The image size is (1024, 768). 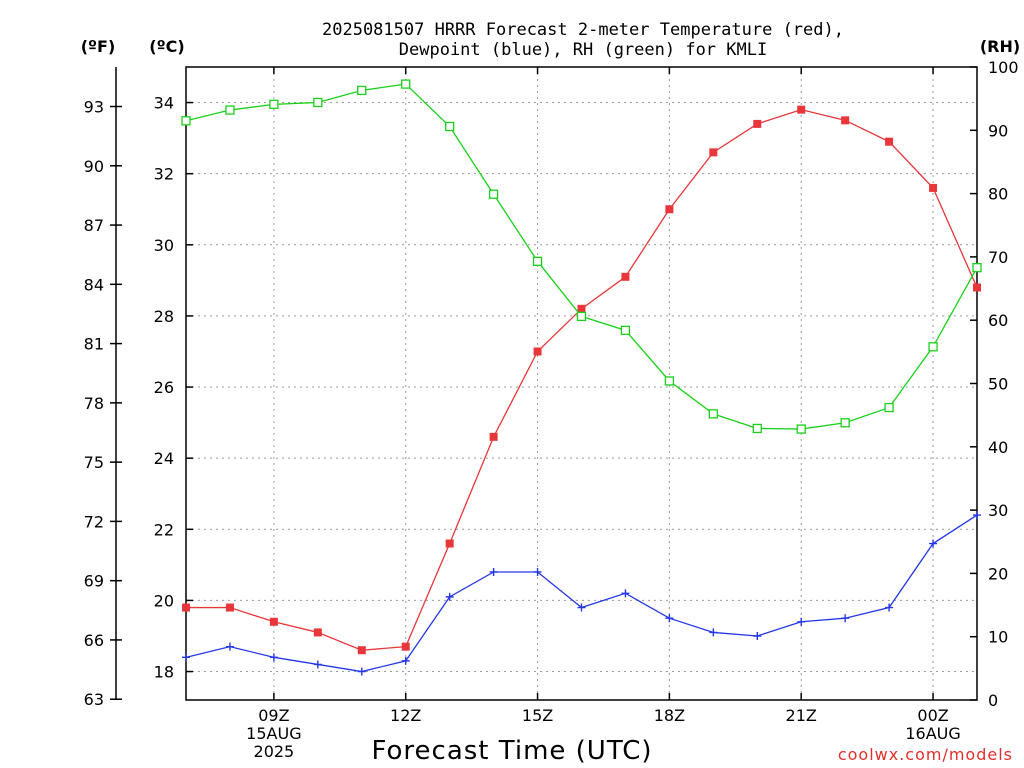 I want to click on celsius-tick-label: 26, so click(x=164, y=387).